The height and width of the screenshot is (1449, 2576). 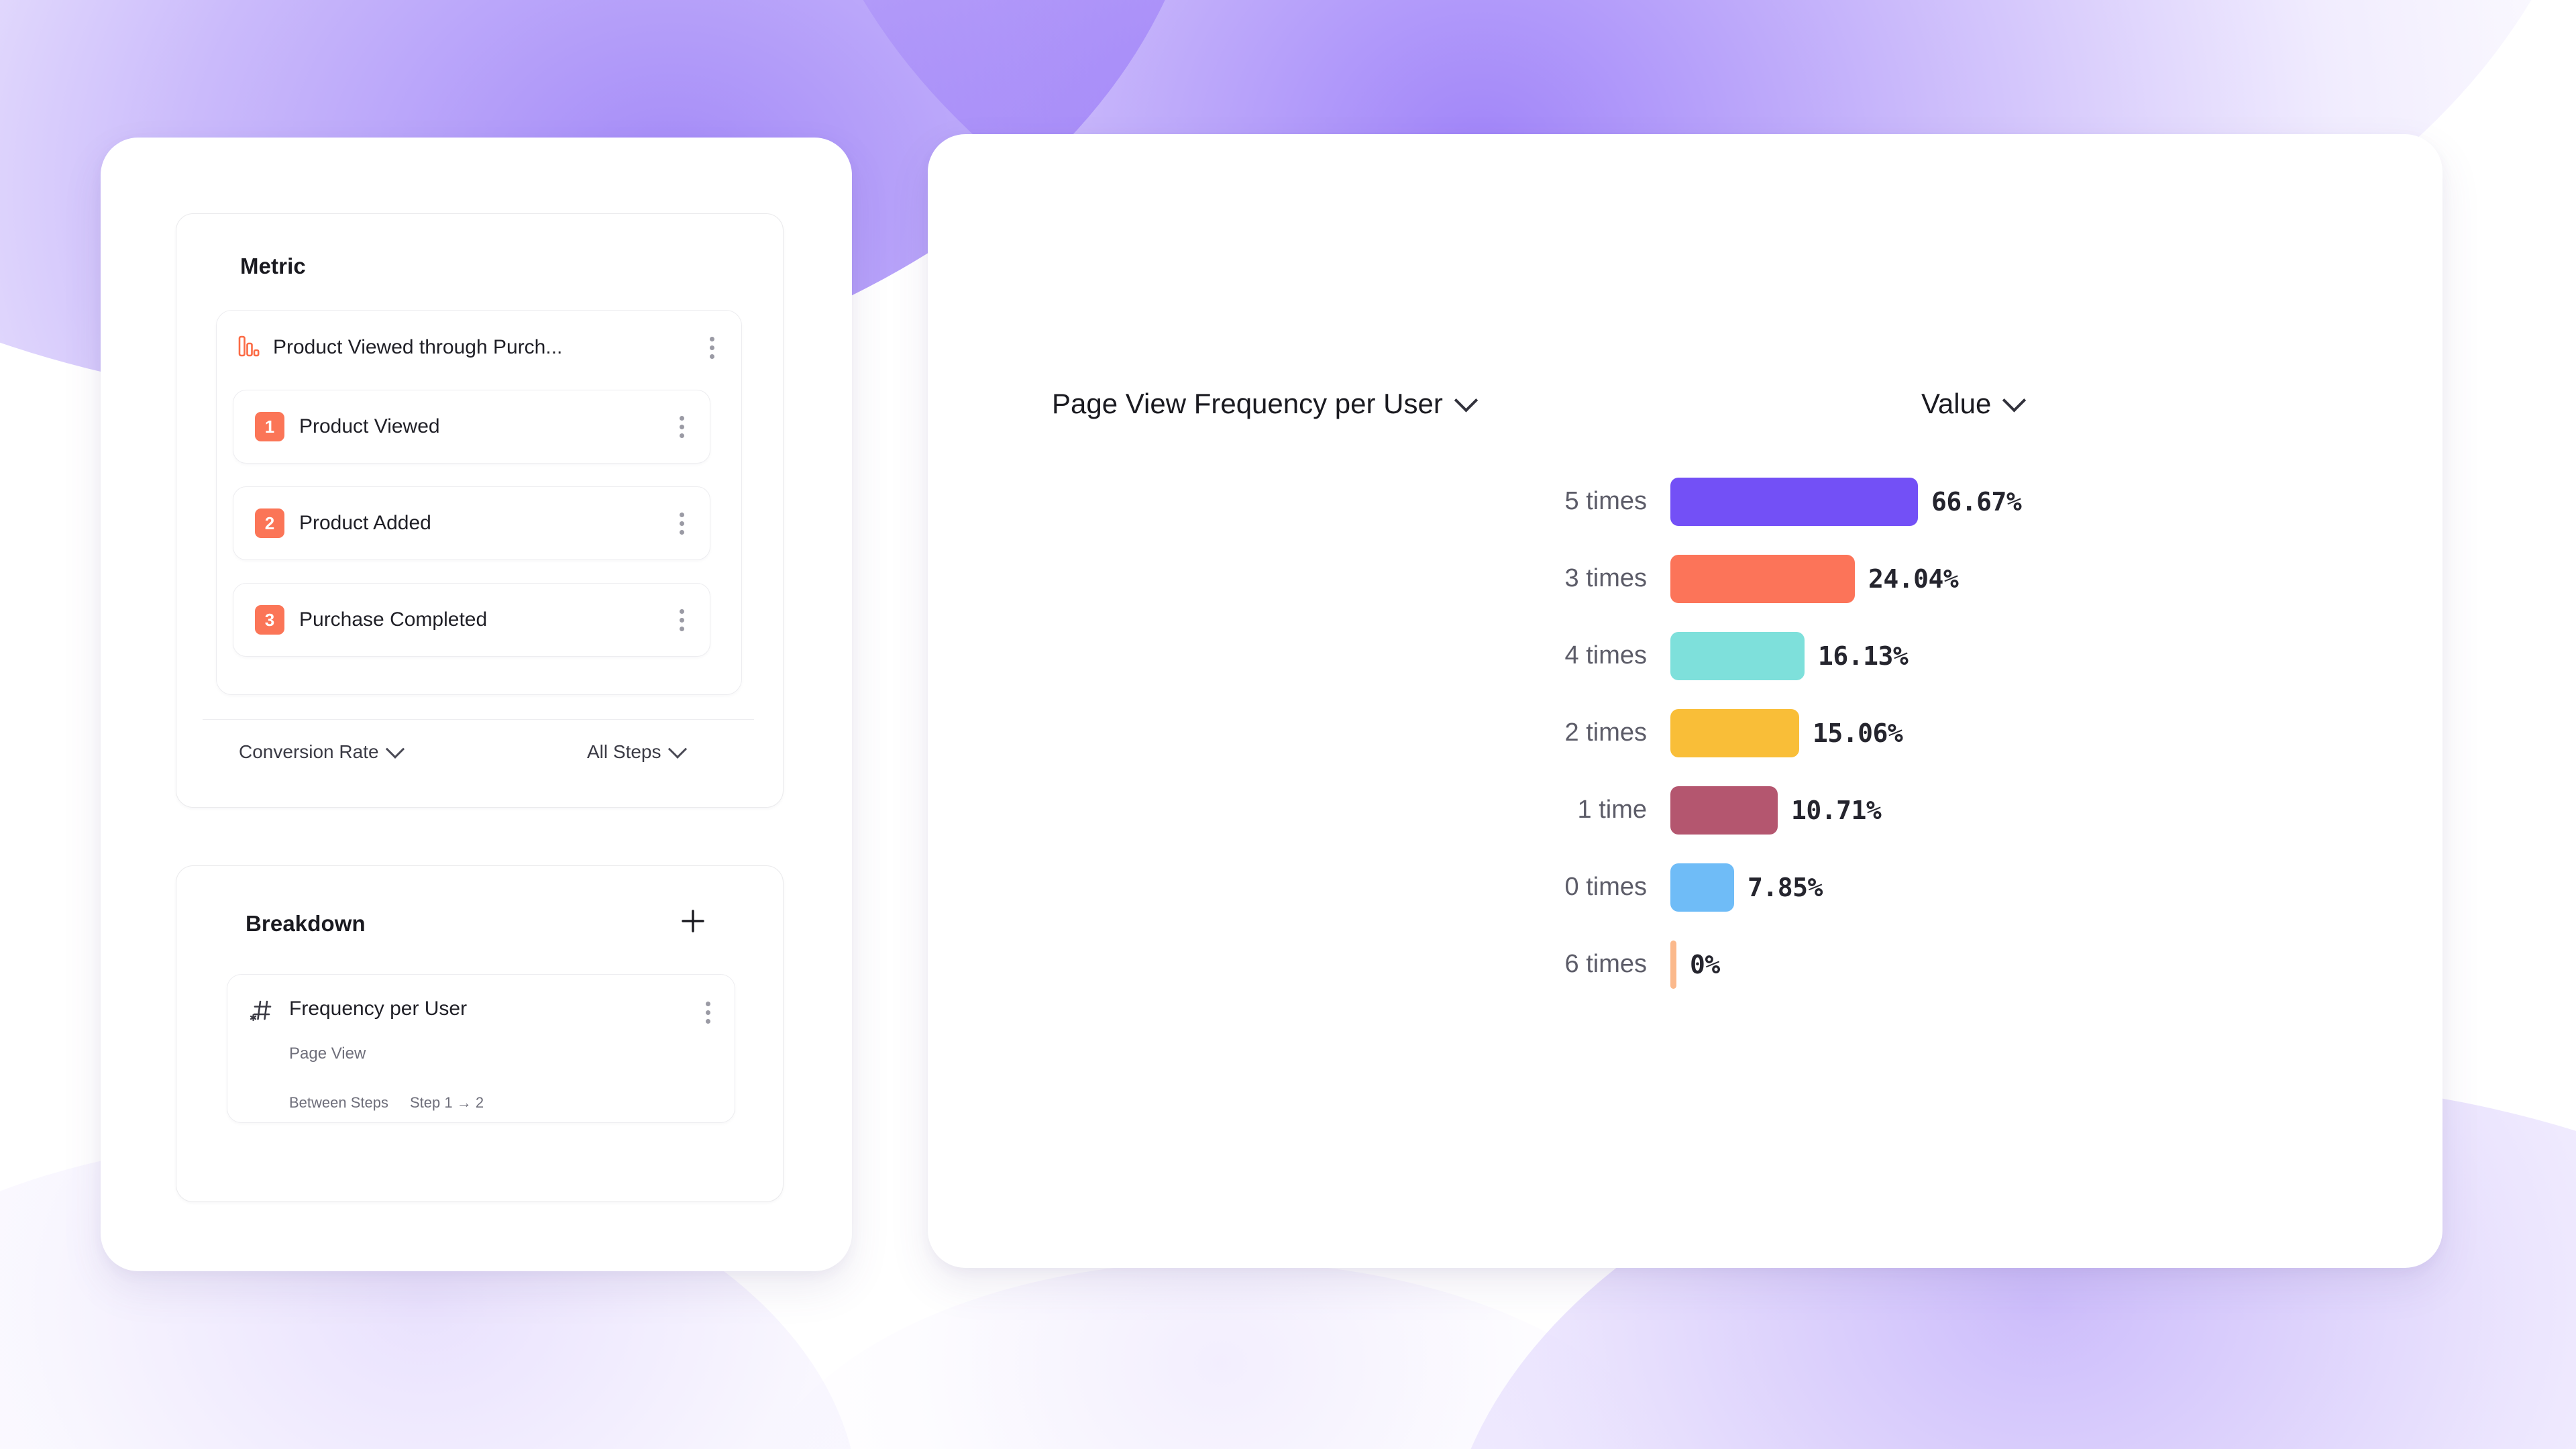 What do you see at coordinates (1863, 656) in the screenshot?
I see `bar-value-label: 16.13%` at bounding box center [1863, 656].